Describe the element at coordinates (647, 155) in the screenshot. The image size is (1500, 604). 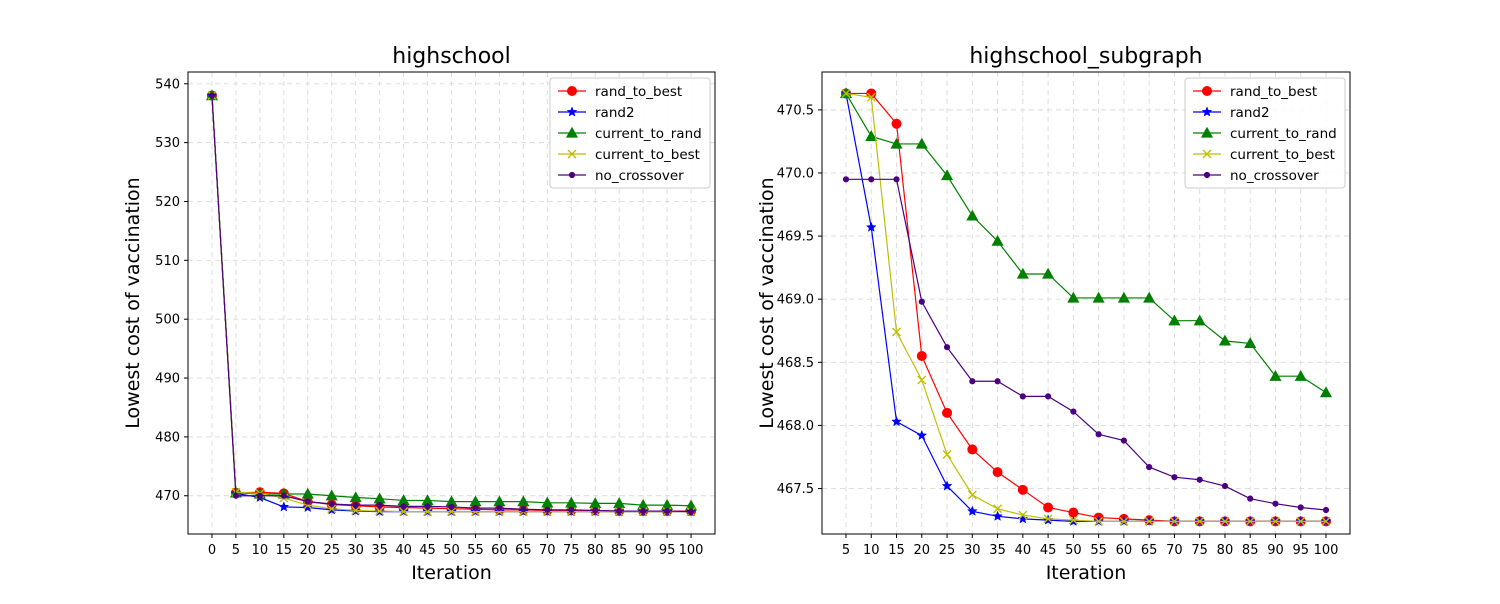
I see `legend-label: current_to_best` at that location.